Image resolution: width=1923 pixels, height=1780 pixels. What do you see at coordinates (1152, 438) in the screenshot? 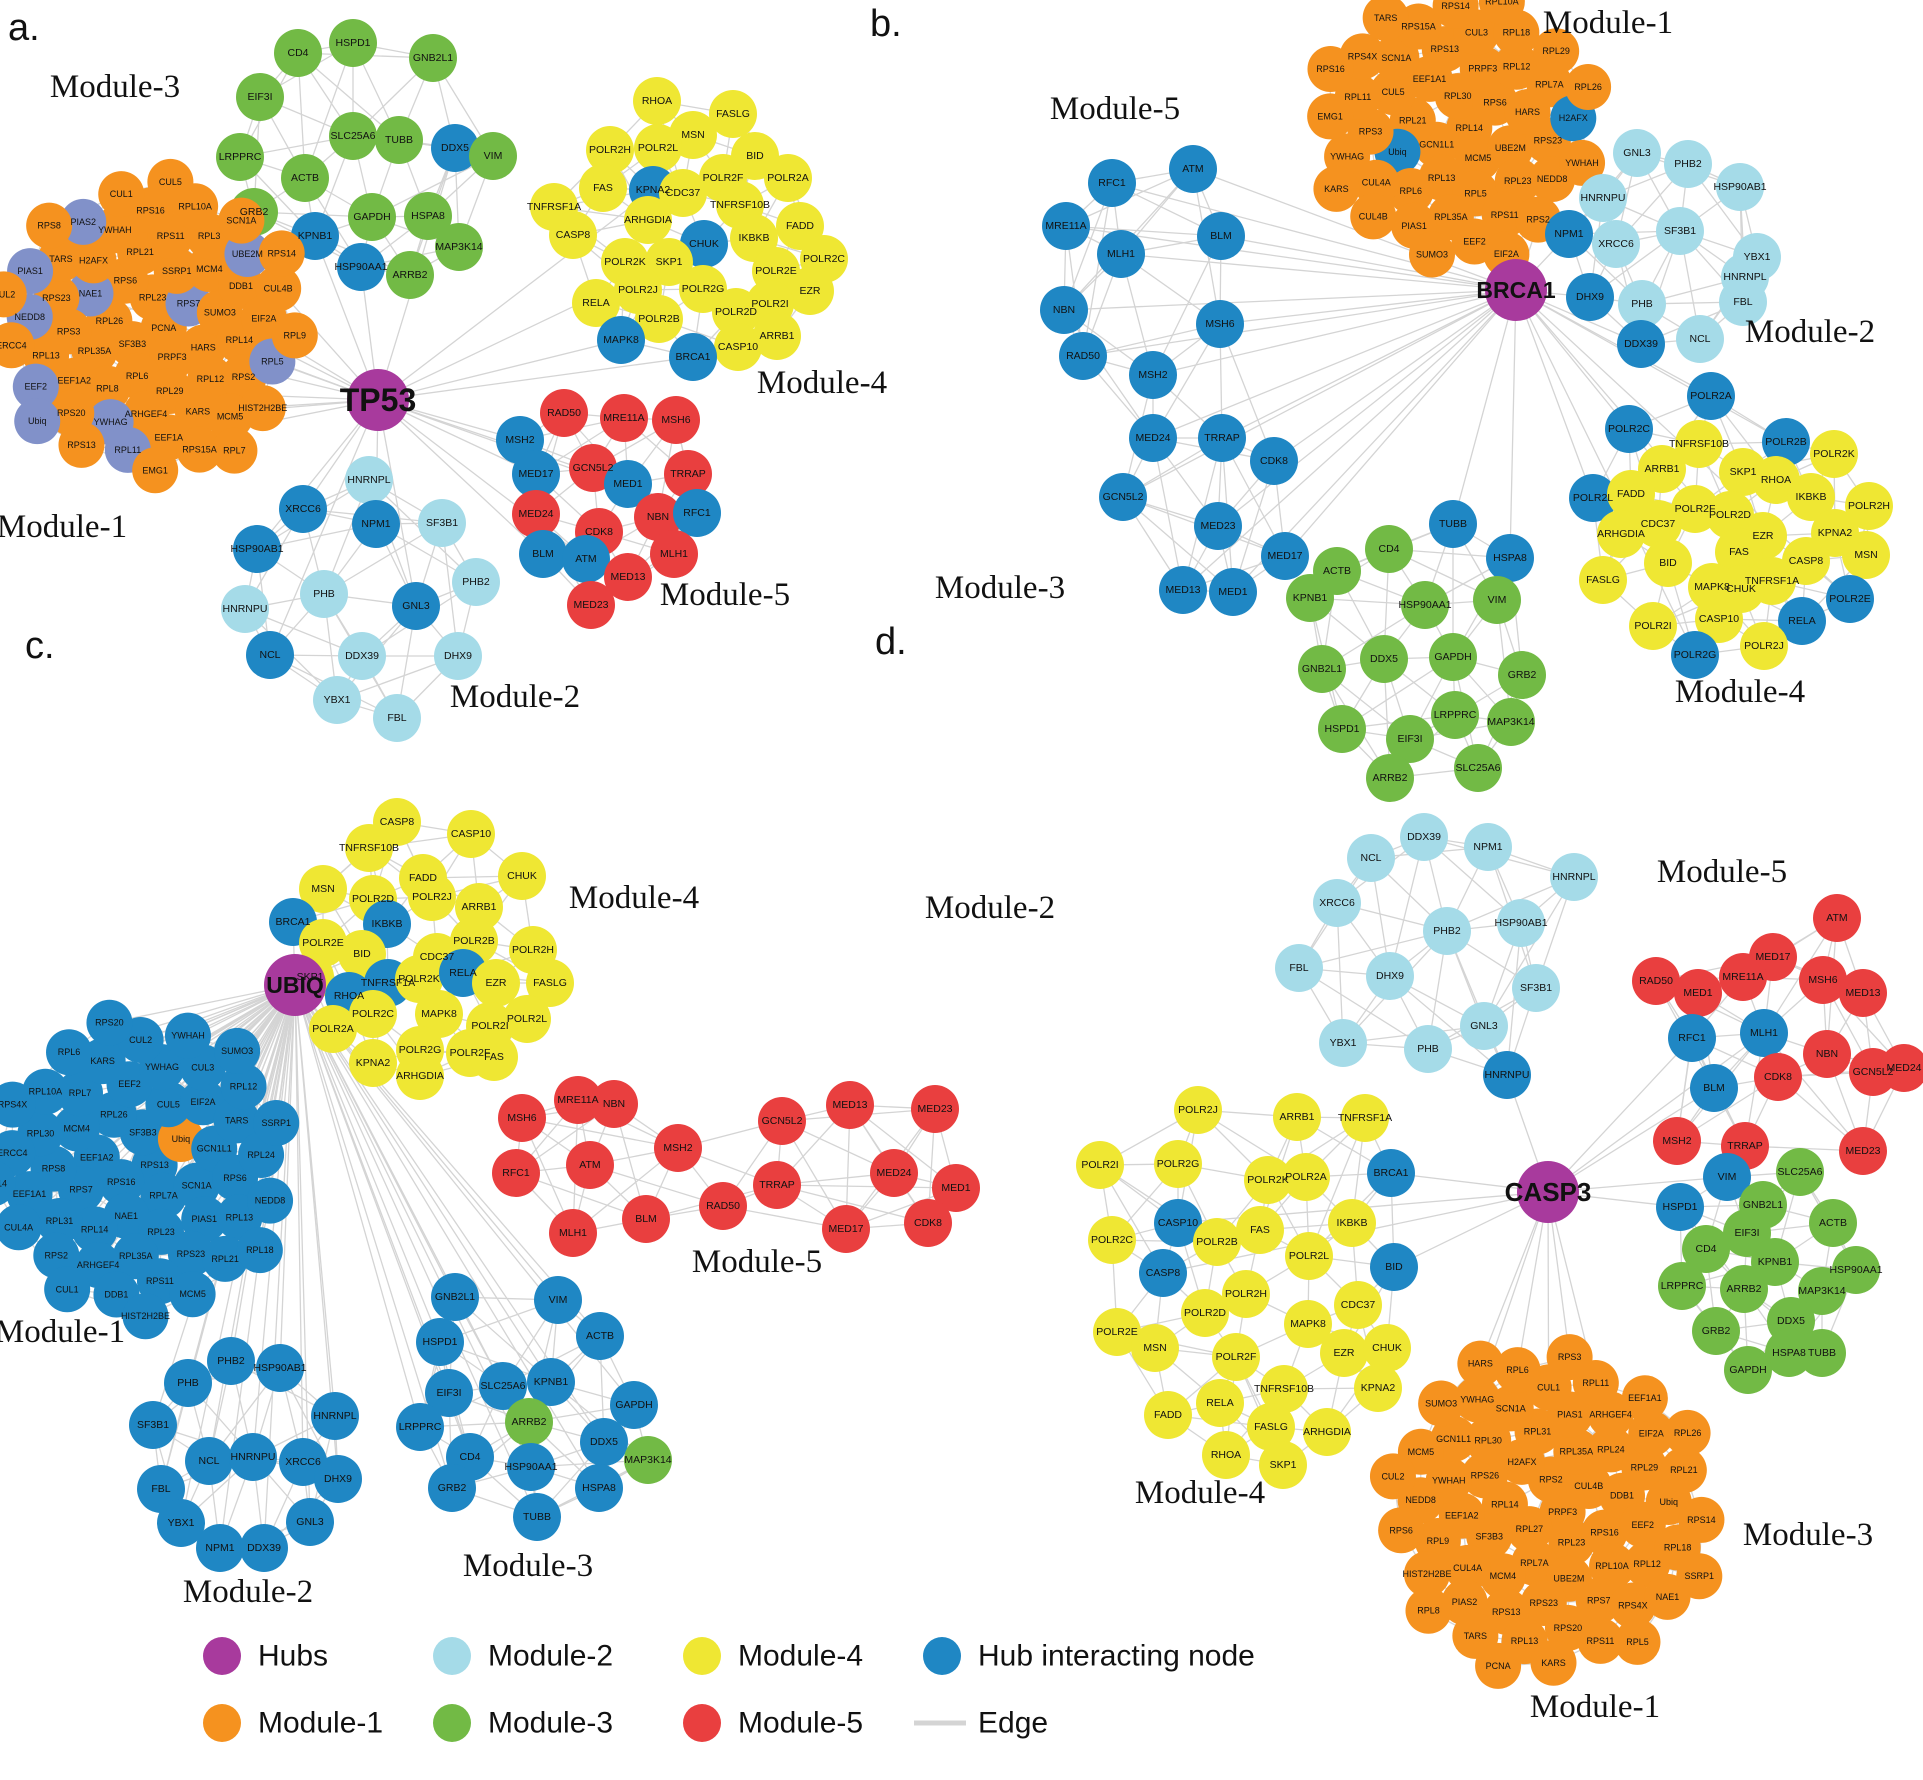
I see `node-label: MED24` at bounding box center [1152, 438].